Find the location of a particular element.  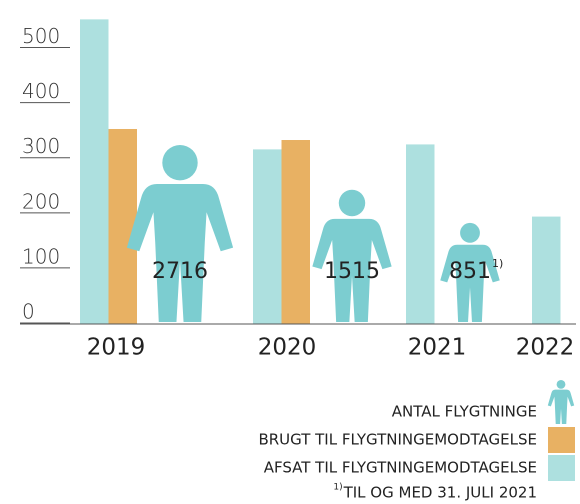

x-tick-label: 2021 is located at coordinates (437, 348).